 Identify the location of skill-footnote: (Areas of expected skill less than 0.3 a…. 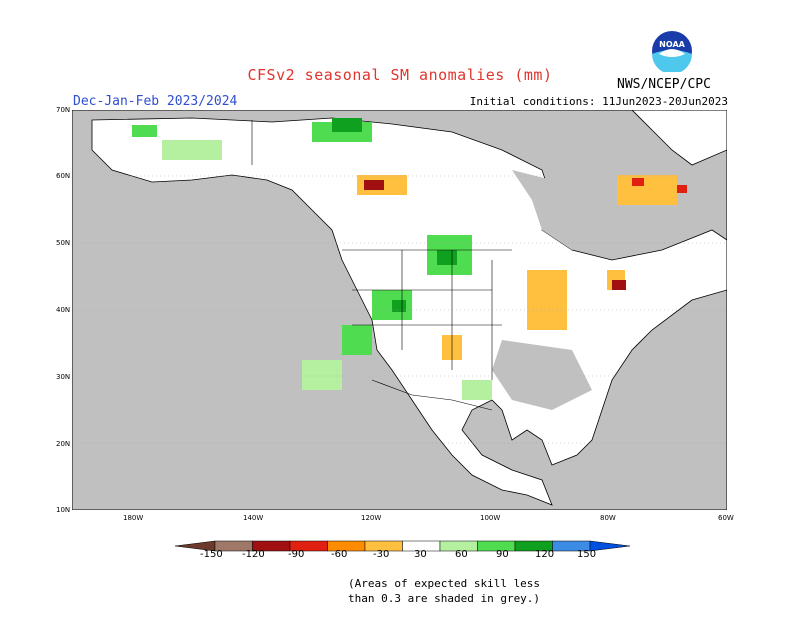
(444, 591).